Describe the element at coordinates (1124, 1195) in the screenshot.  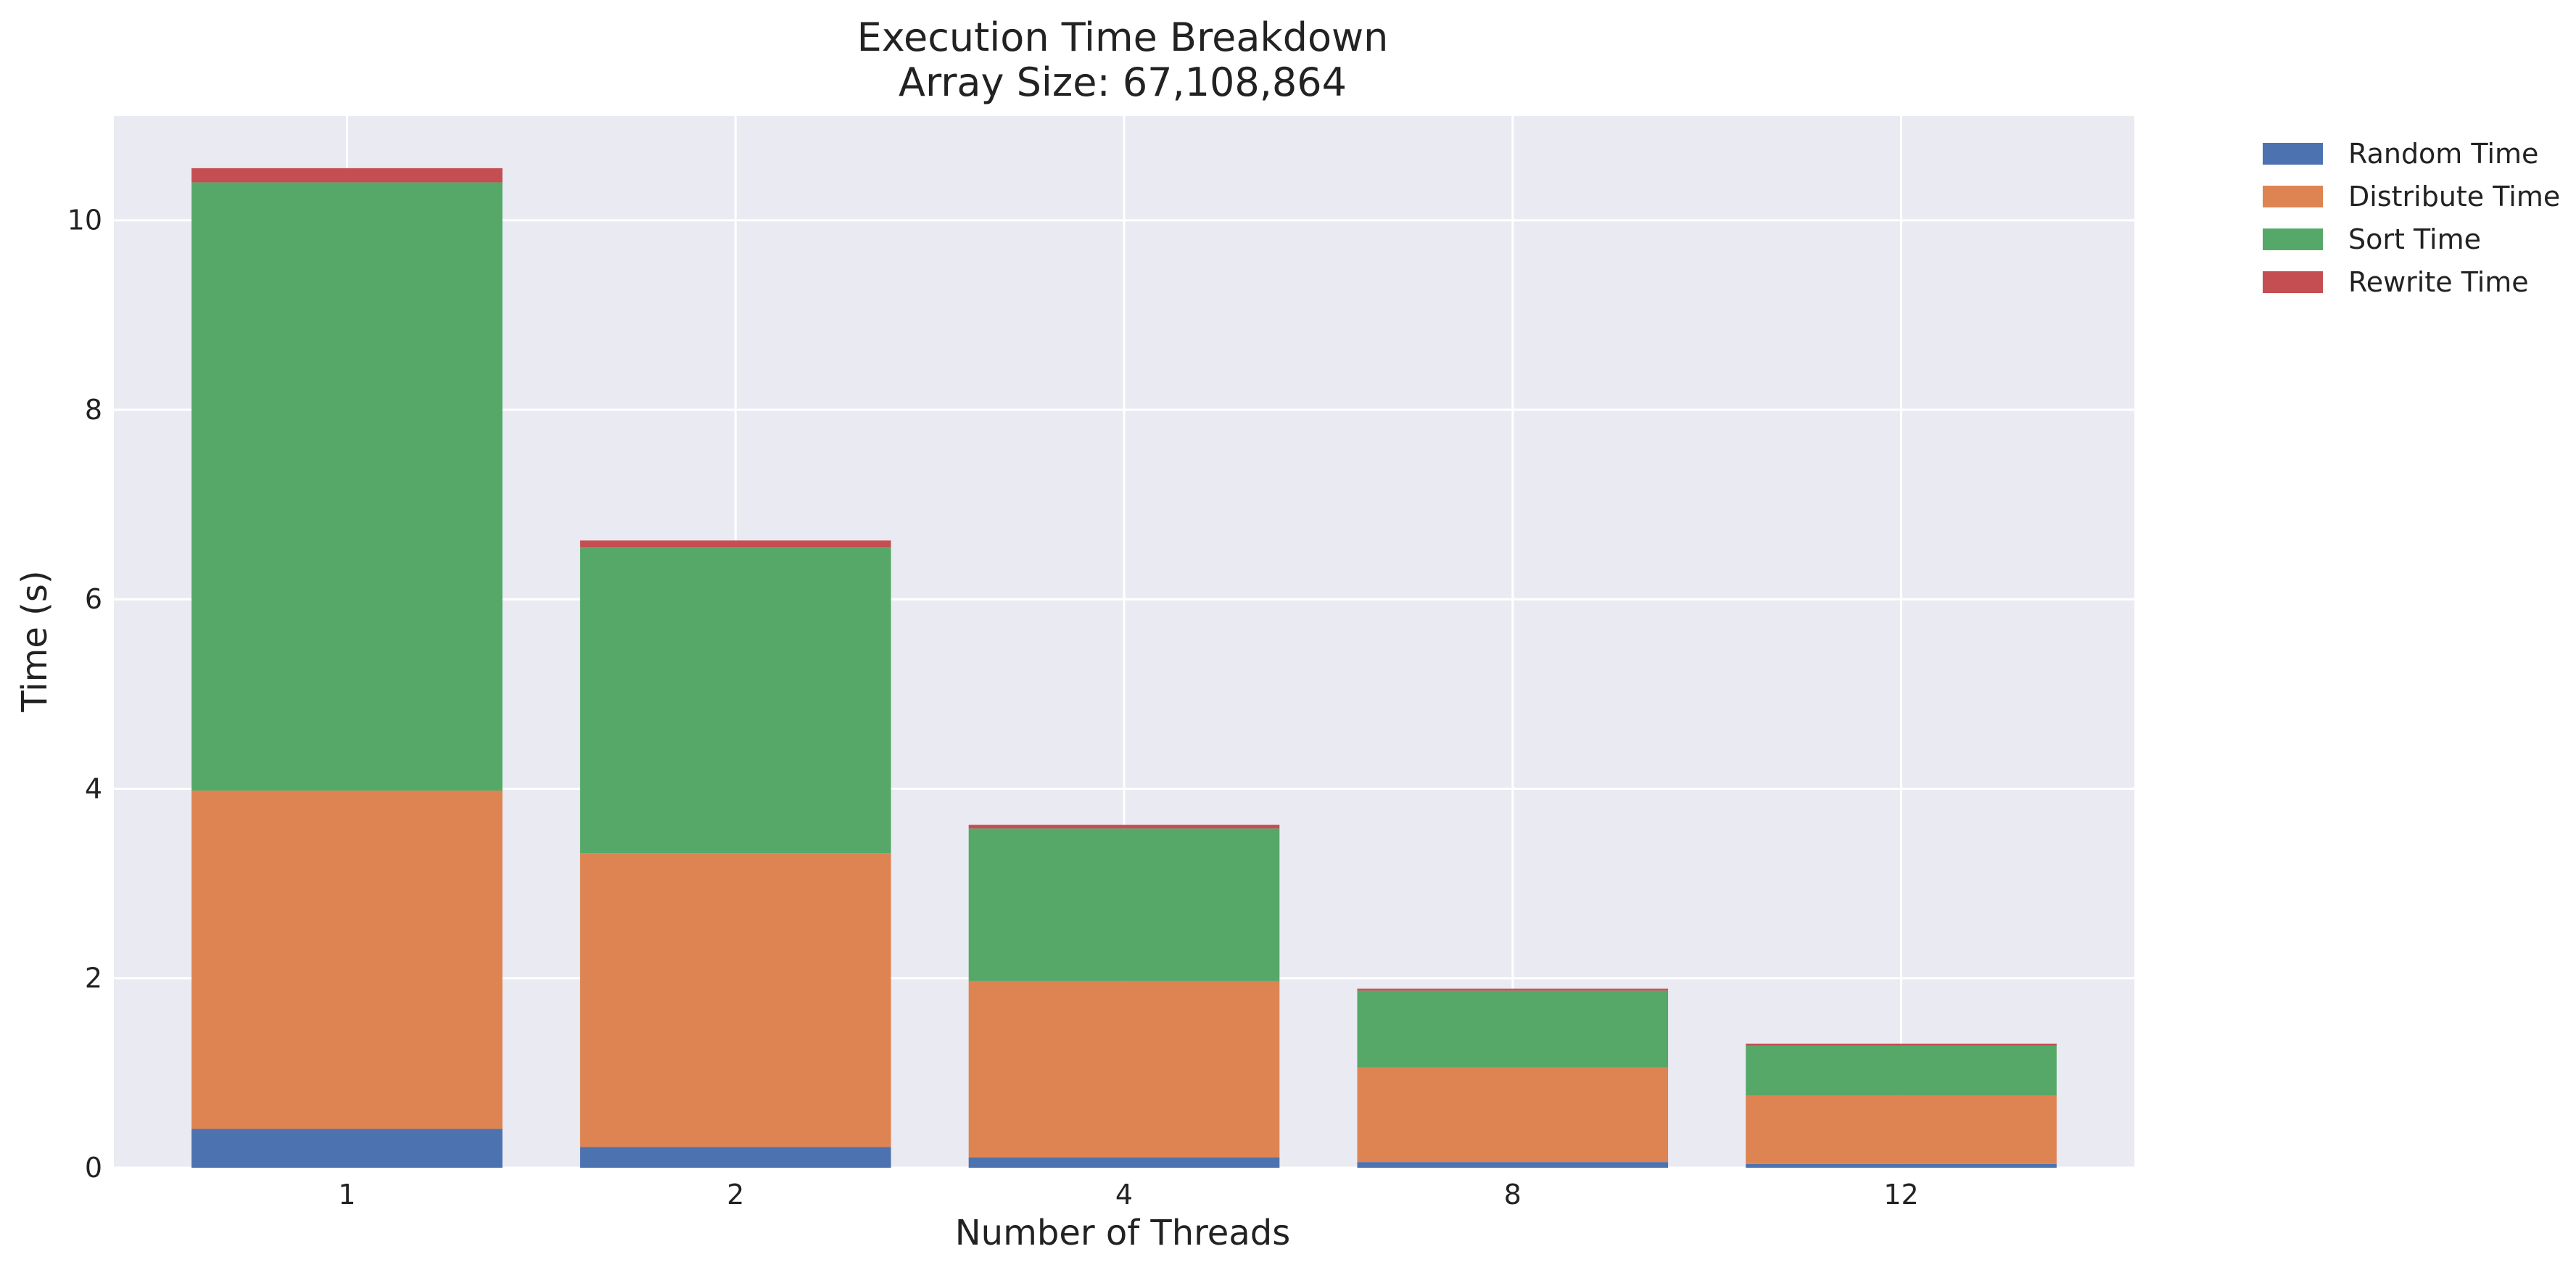
I see `x-tick-label: 4` at that location.